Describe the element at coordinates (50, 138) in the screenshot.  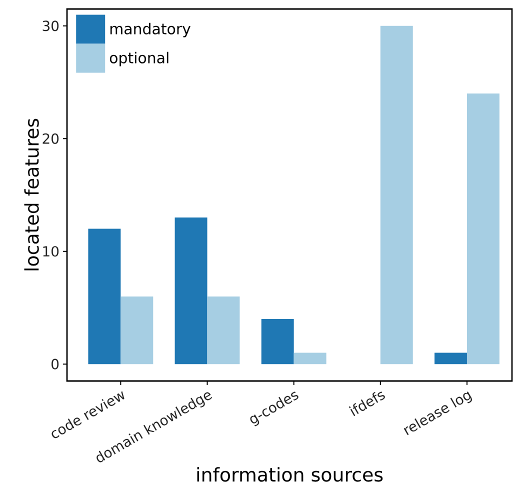
I see `y-tick-label: 20` at that location.